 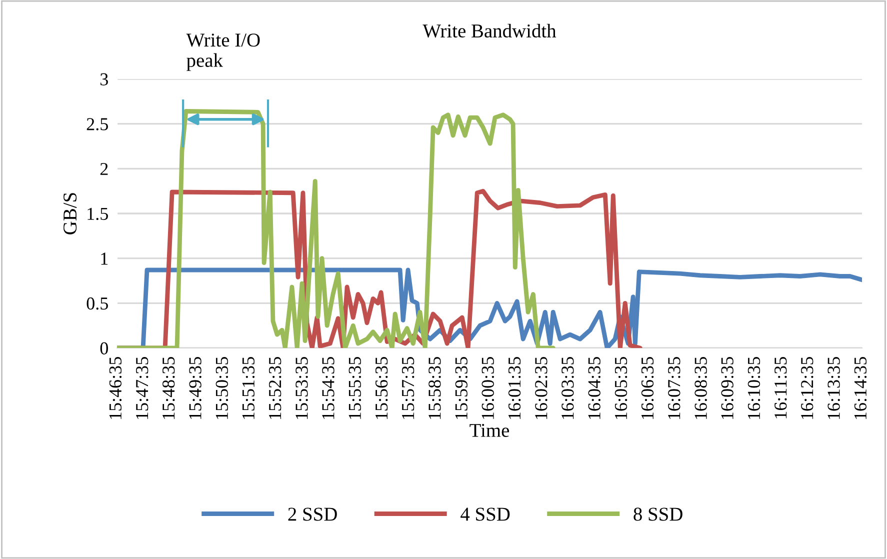 What do you see at coordinates (168, 388) in the screenshot?
I see `x-tick-label: 15:48:35` at bounding box center [168, 388].